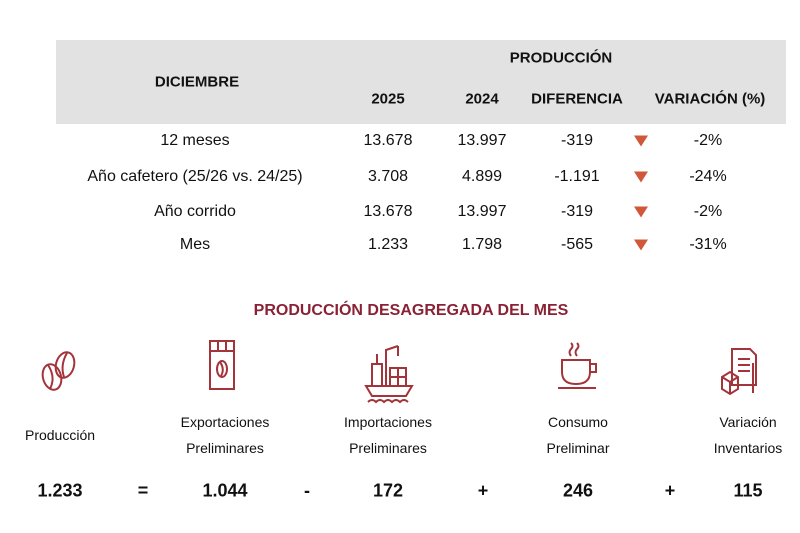 The height and width of the screenshot is (533, 800). Describe the element at coordinates (388, 490) in the screenshot. I see `breakdown-value: 172` at that location.